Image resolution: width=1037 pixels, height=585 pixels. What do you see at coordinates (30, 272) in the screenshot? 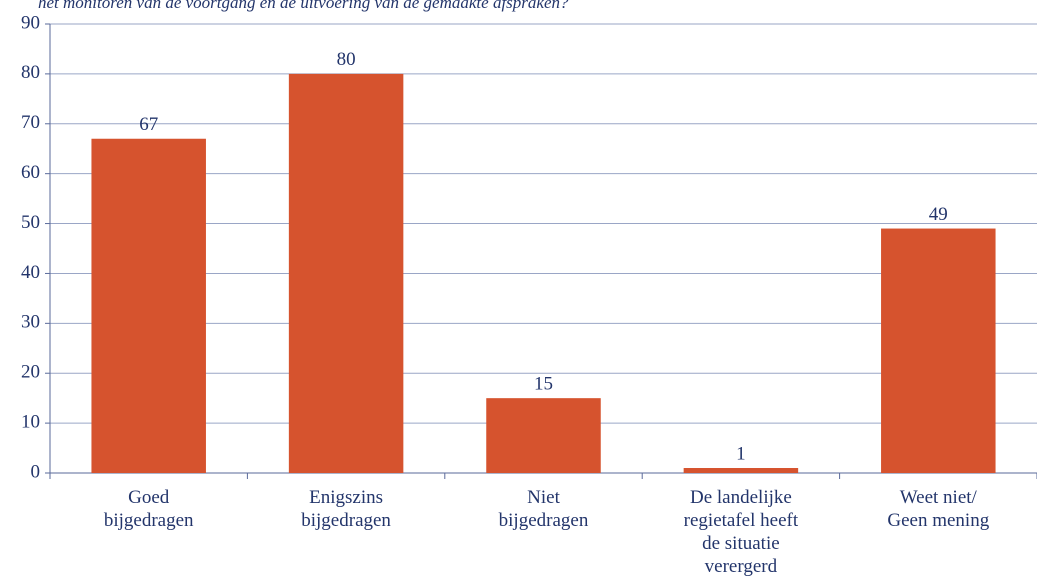
I see `y-tick-label: 40` at bounding box center [30, 272].